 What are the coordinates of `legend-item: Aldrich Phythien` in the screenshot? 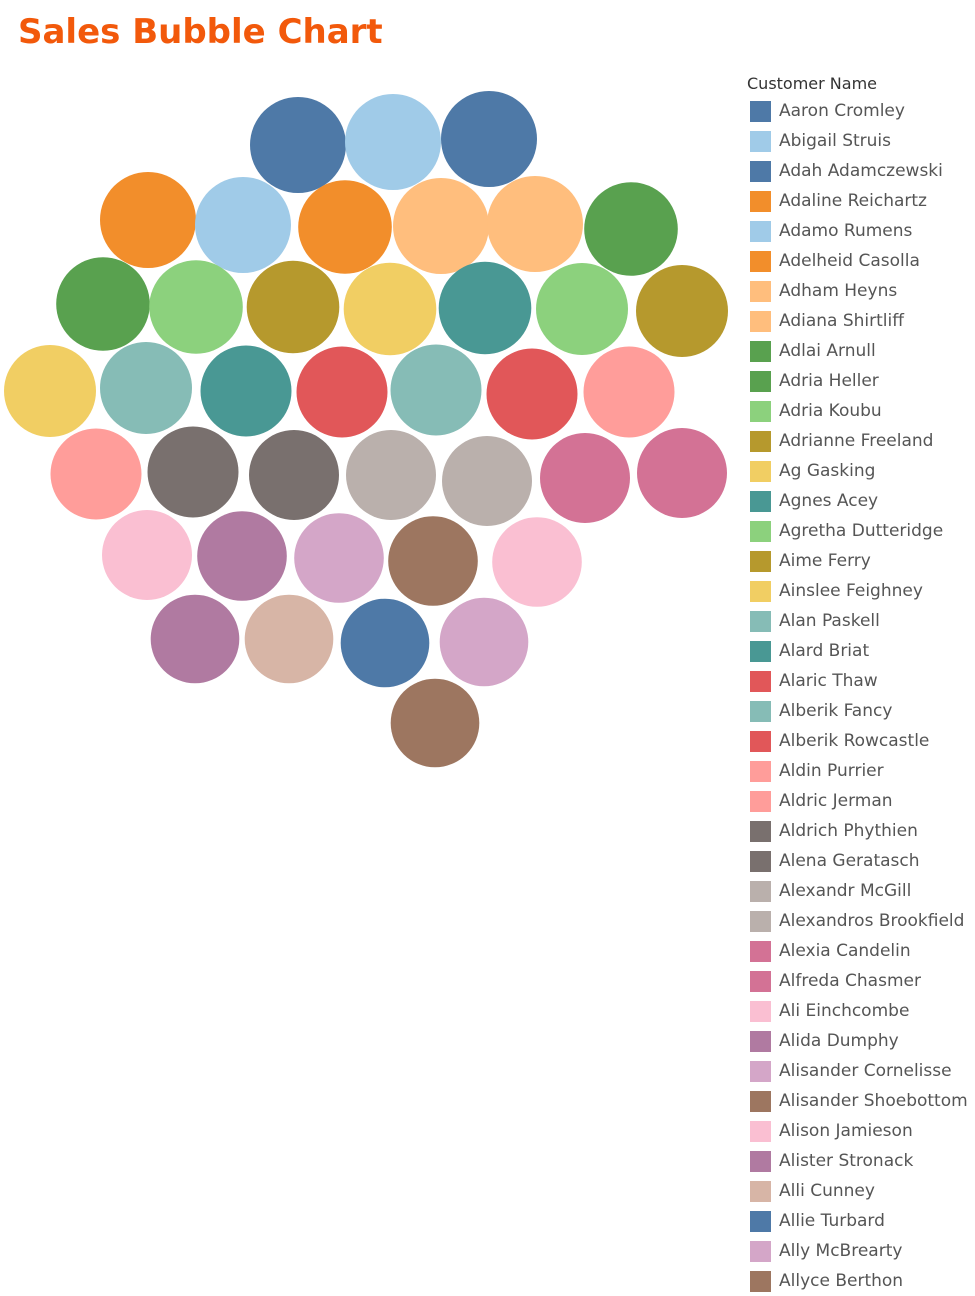 It's located at (861, 831).